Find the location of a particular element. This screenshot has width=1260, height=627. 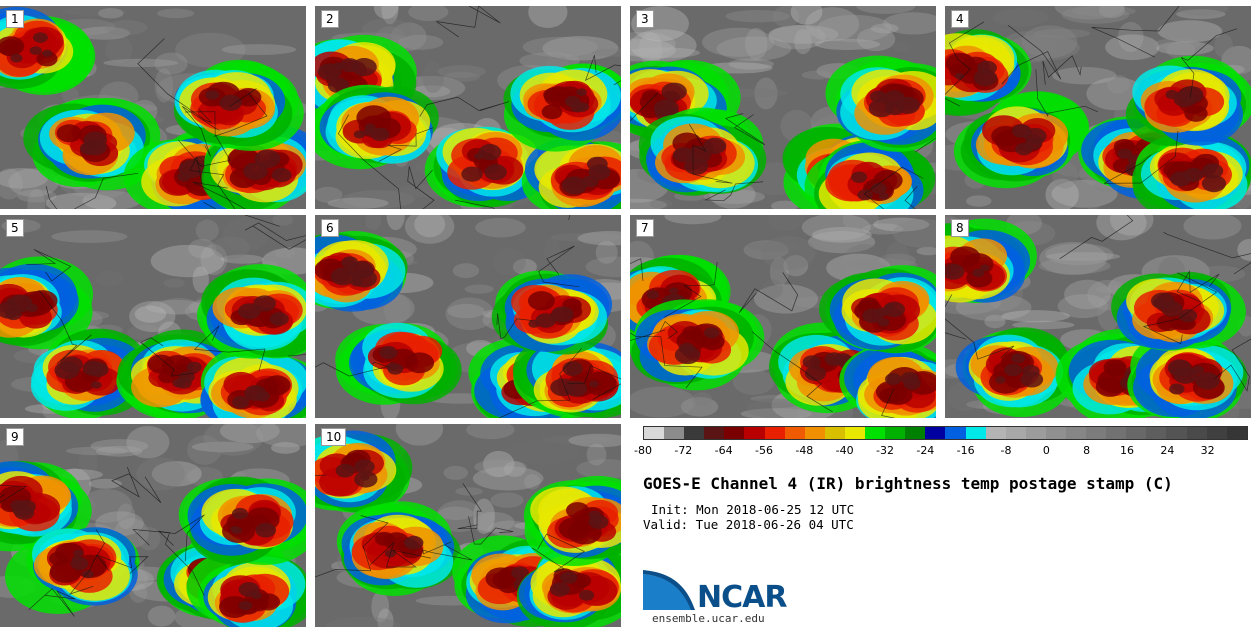

panel-label: 4 is located at coordinates (960, 19).